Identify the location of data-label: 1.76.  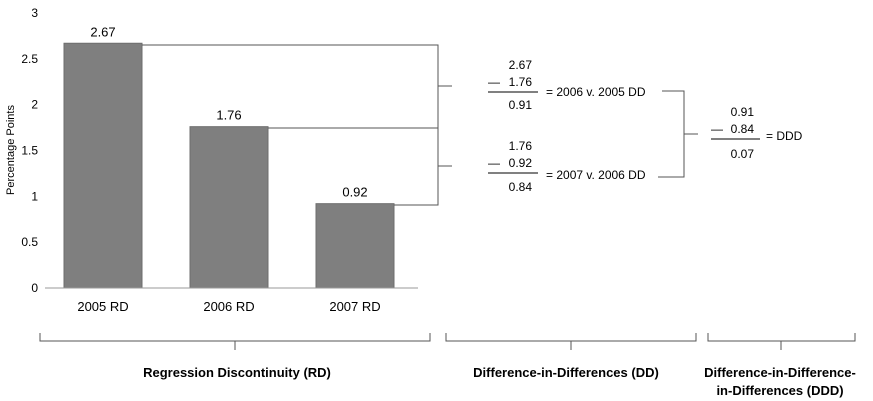
(228, 115).